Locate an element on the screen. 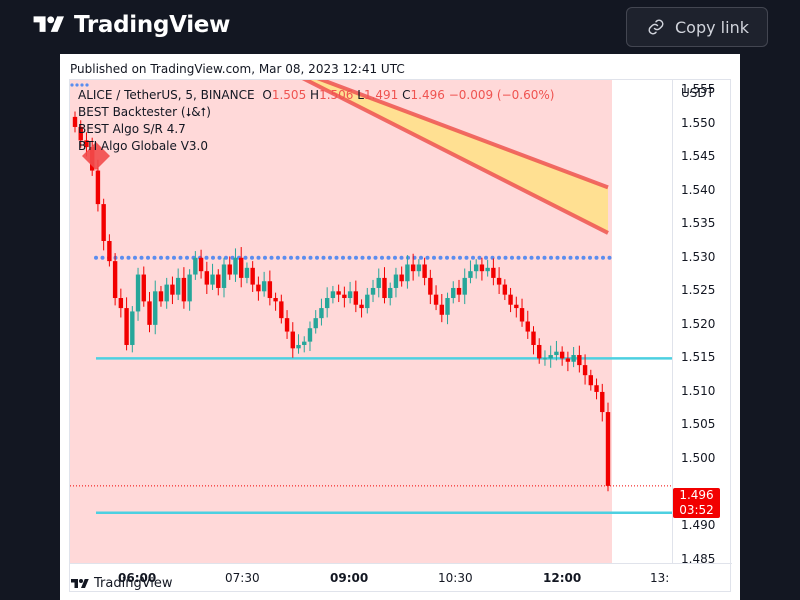 The width and height of the screenshot is (800, 600). trend-band-upper is located at coordinates (462, 135).